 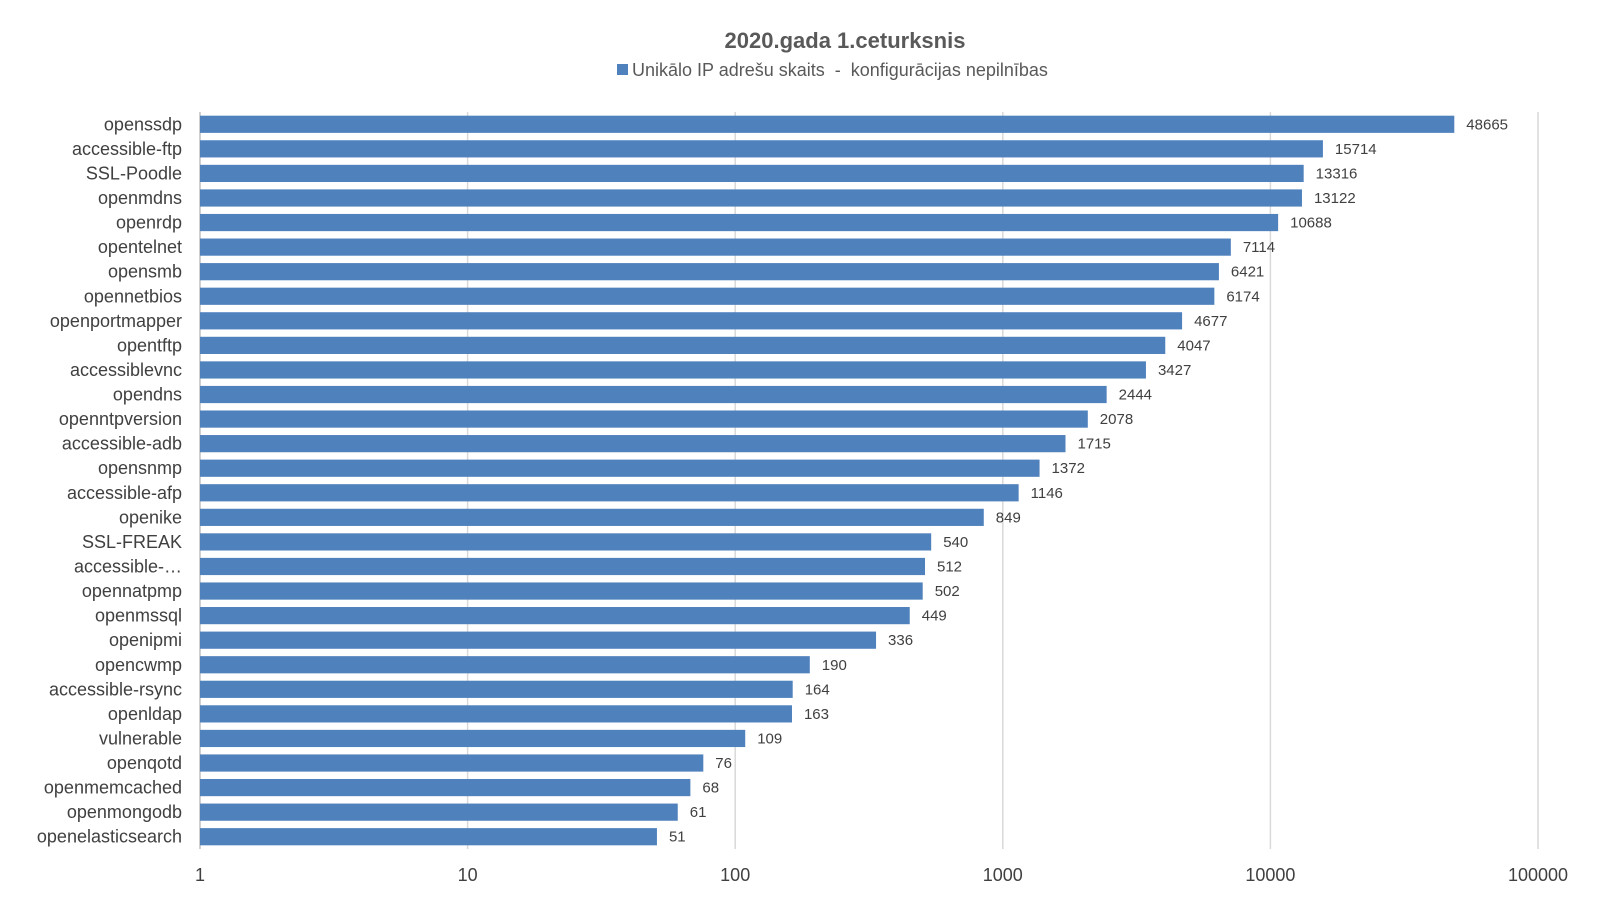 I want to click on data-label: 1146, so click(x=1047, y=493).